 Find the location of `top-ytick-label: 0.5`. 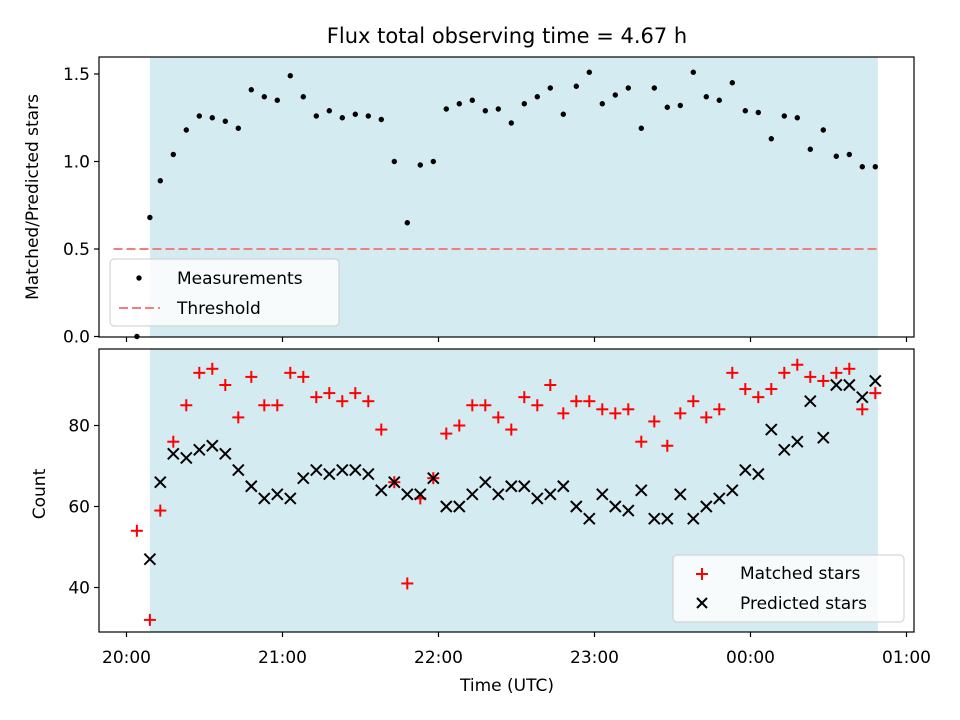

top-ytick-label: 0.5 is located at coordinates (76, 250).